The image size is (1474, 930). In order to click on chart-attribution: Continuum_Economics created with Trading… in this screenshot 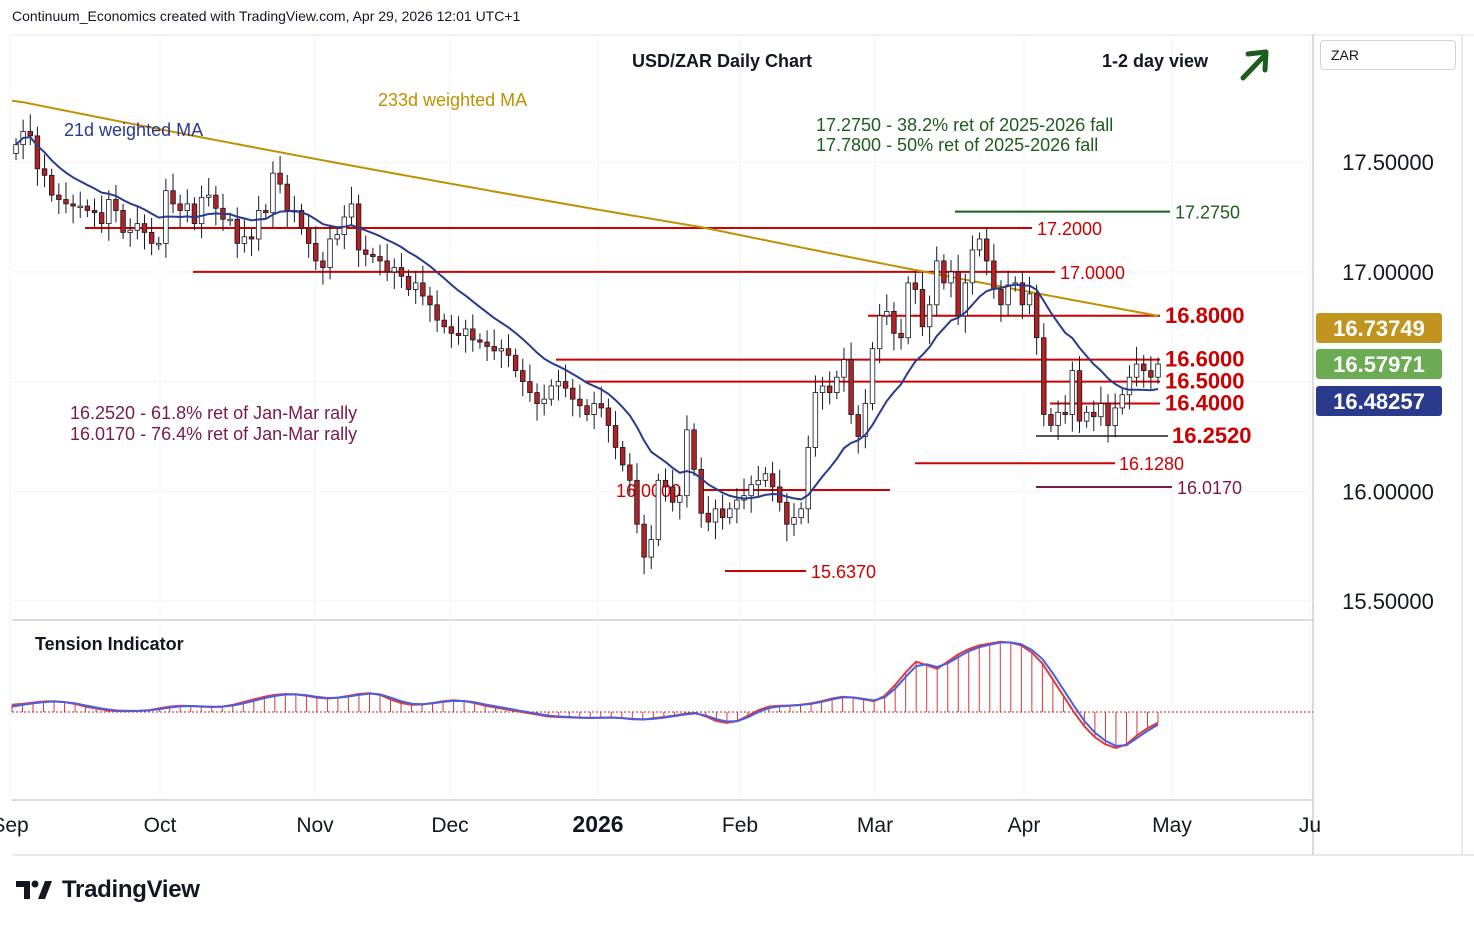, I will do `click(266, 16)`.